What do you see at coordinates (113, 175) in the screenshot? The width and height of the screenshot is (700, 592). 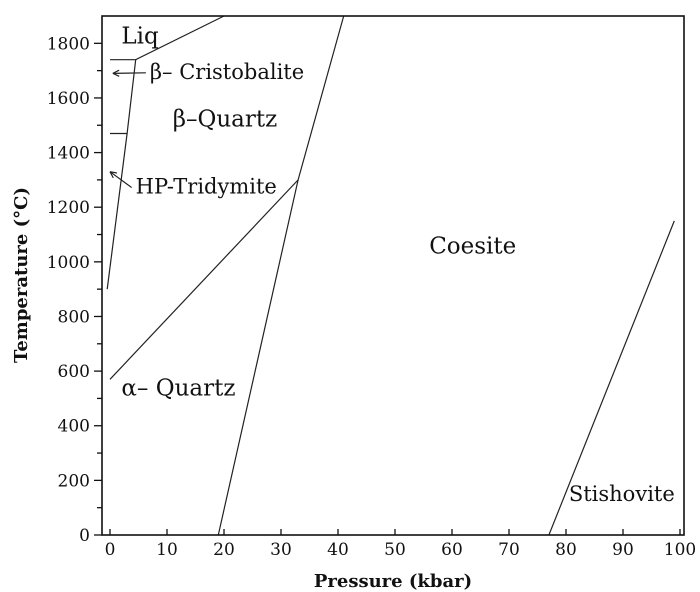 I see `arrowhead-tridymite` at bounding box center [113, 175].